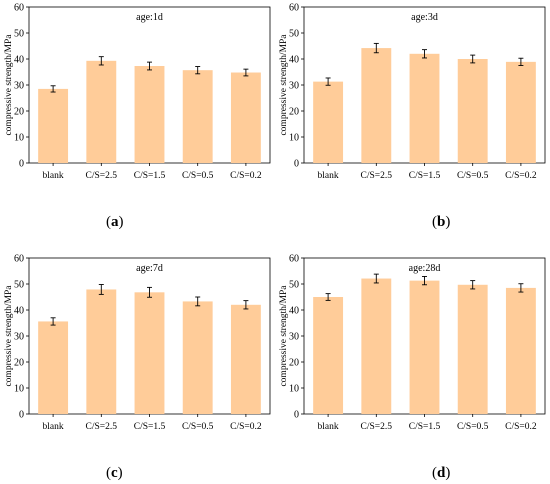 Image resolution: width=550 pixels, height=484 pixels. Describe the element at coordinates (149, 17) in the screenshot. I see `chart-title: age:1d` at that location.